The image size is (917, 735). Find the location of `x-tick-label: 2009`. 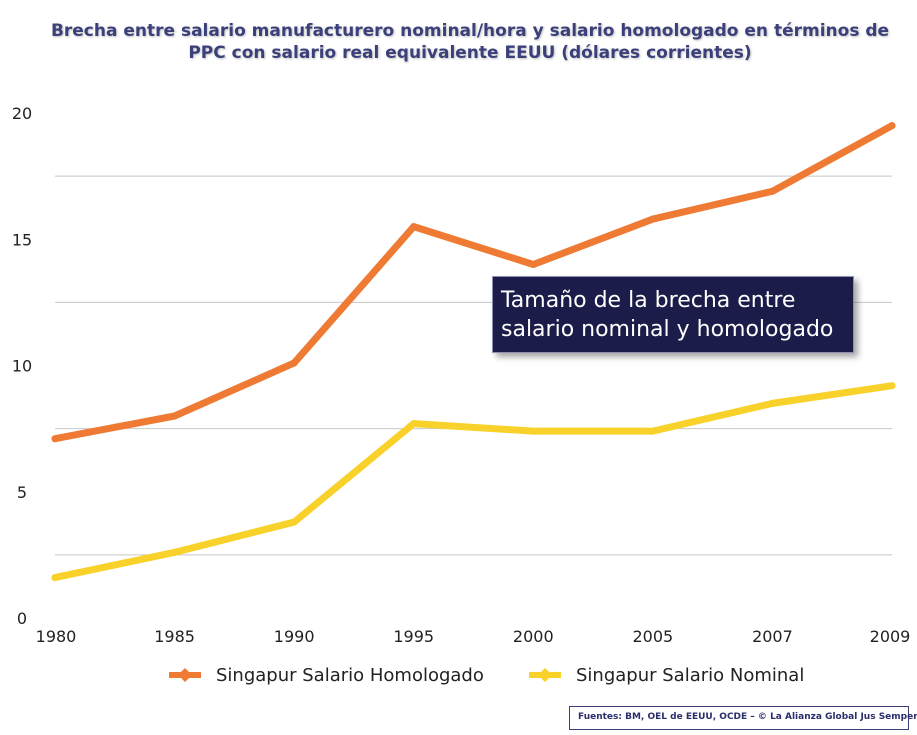

x-tick-label: 2009 is located at coordinates (890, 636).